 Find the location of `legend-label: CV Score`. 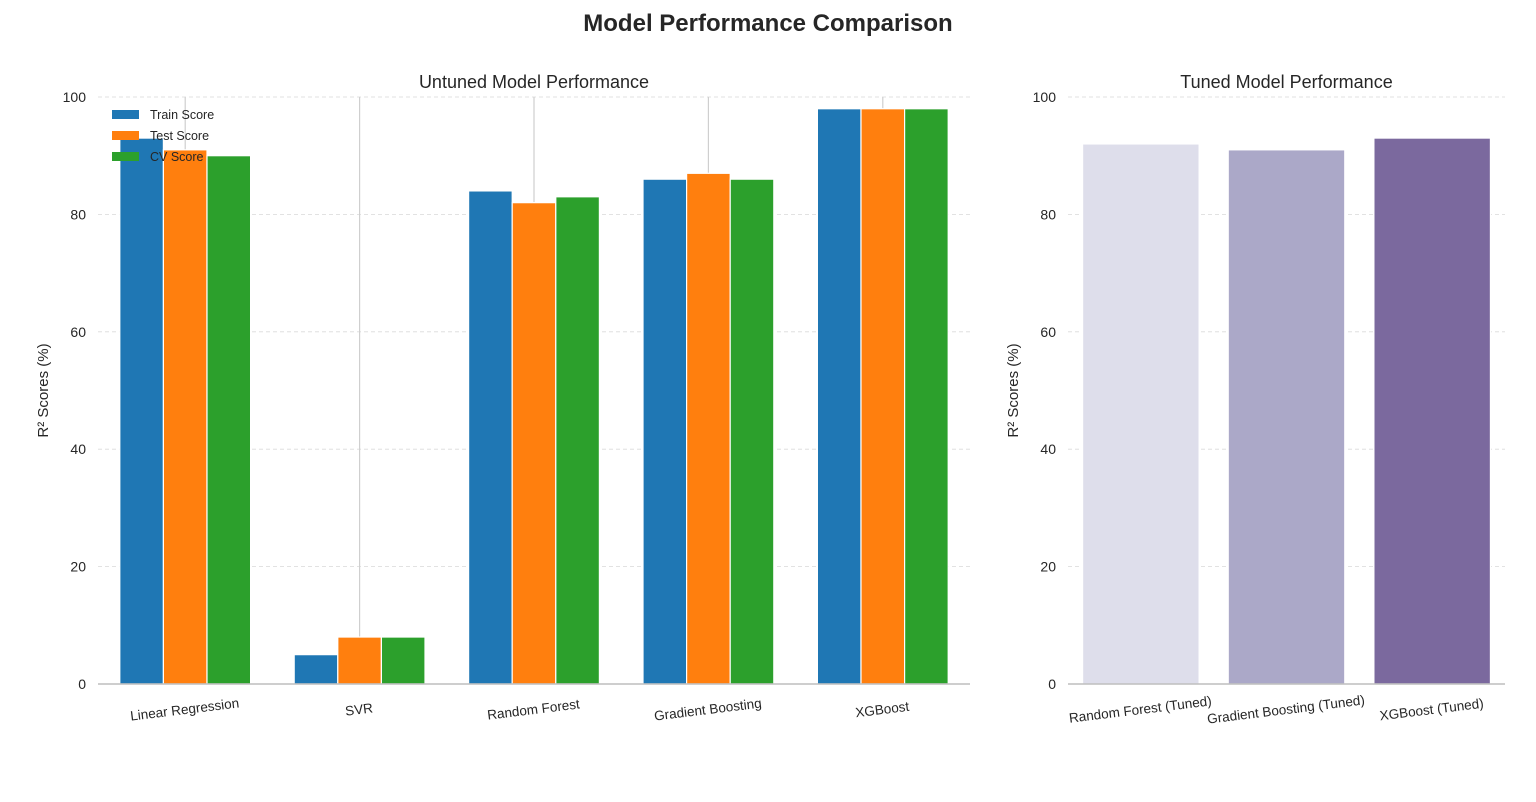

legend-label: CV Score is located at coordinates (177, 157).